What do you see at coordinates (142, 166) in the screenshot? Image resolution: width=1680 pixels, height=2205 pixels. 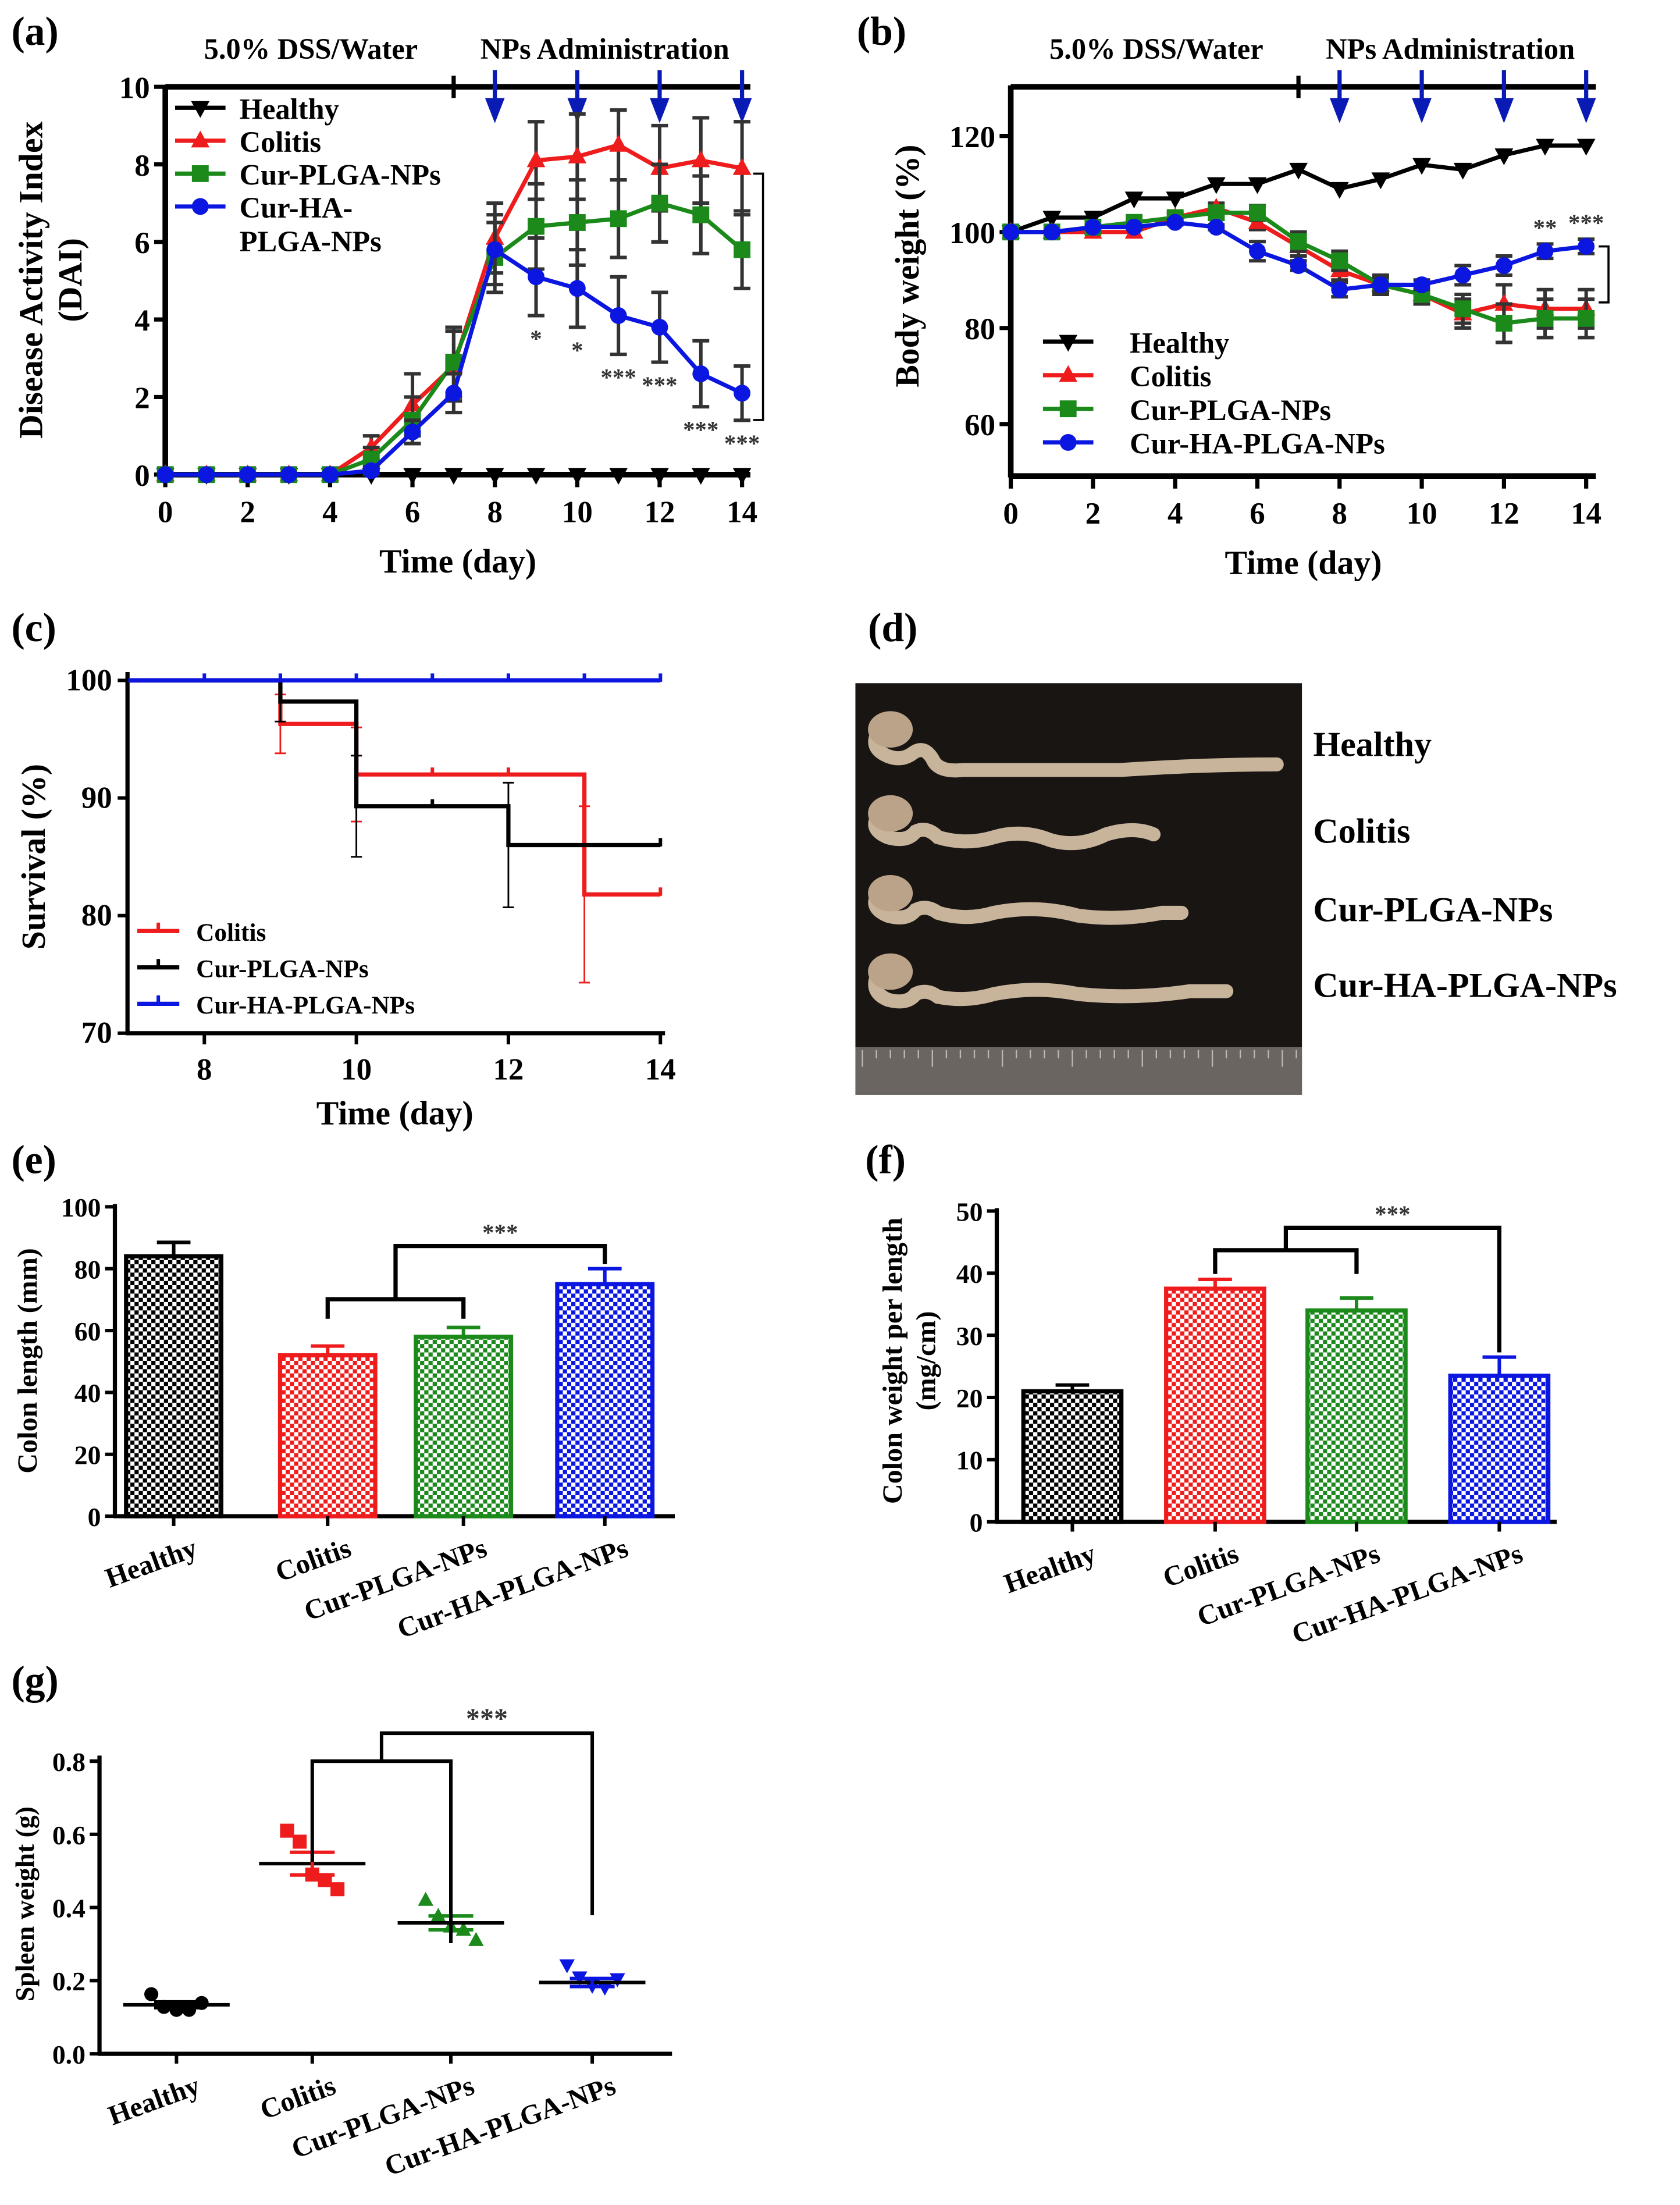 I see `y-tick-label: 8` at bounding box center [142, 166].